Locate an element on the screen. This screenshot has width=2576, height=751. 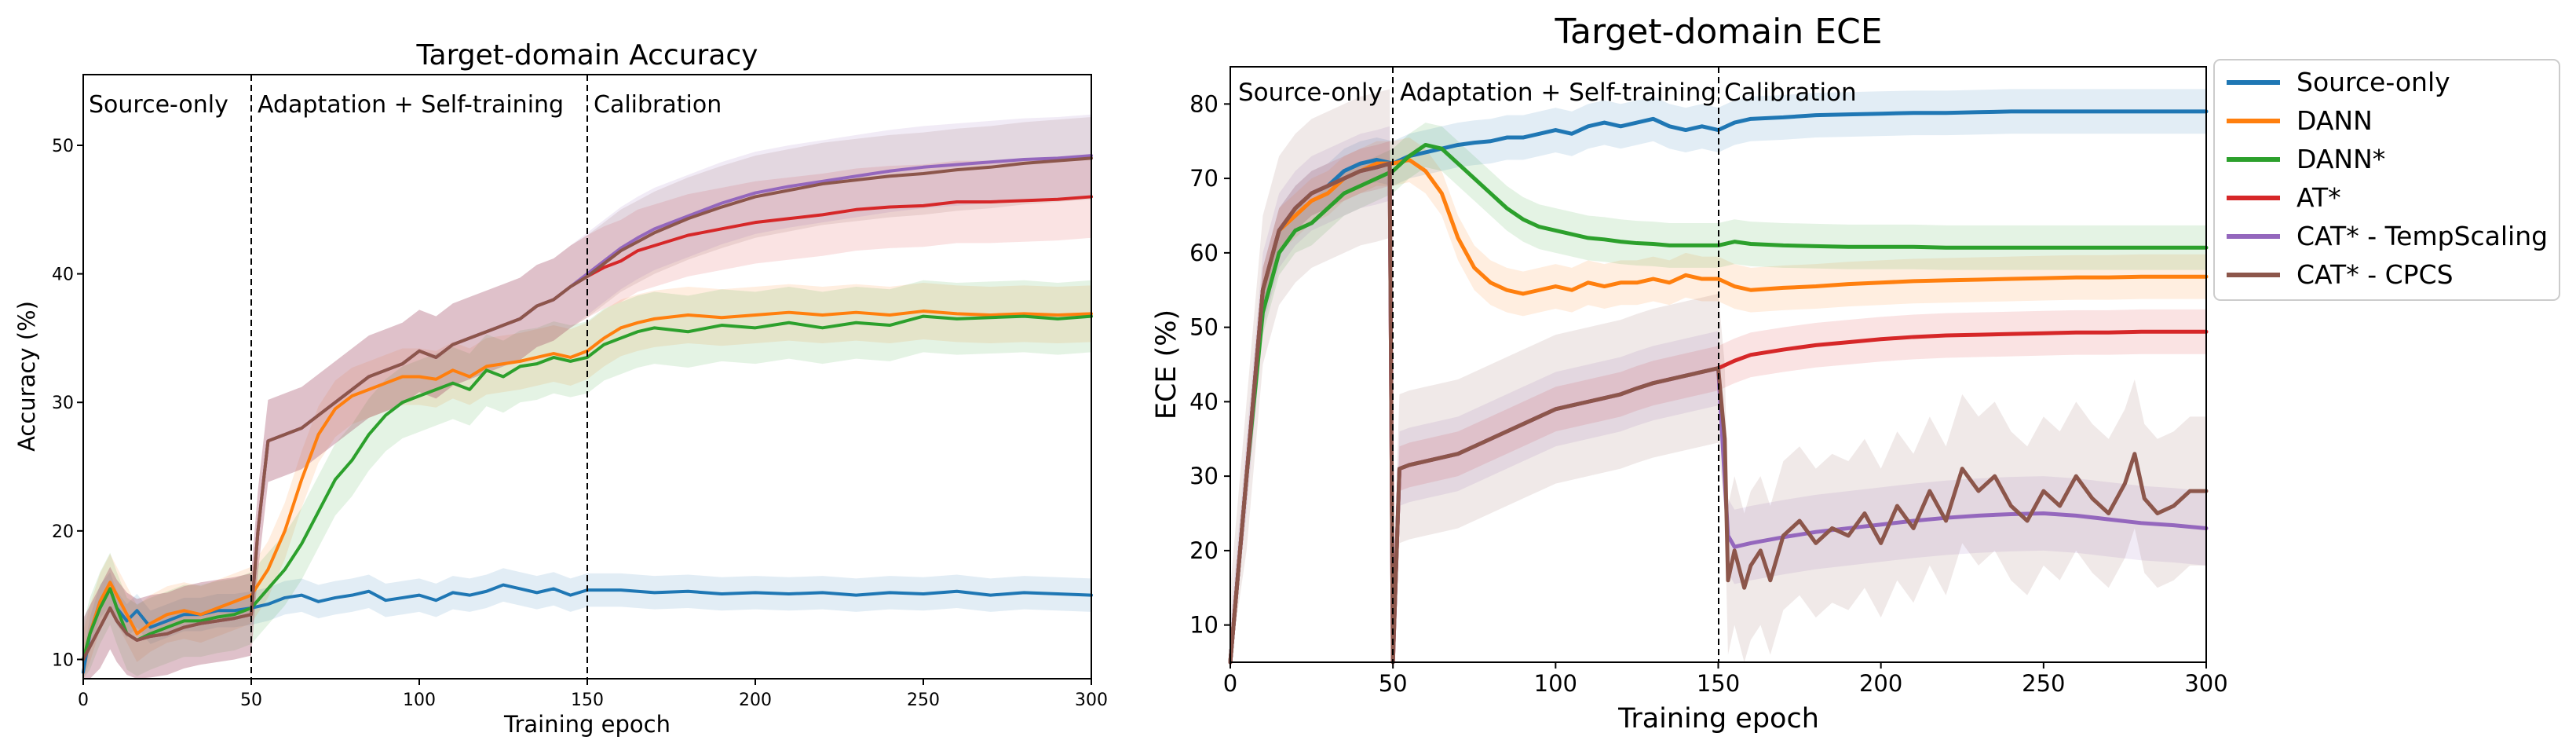
ece-x-ticks: 0 50 100 150 200 250 300 is located at coordinates (1725, 679).